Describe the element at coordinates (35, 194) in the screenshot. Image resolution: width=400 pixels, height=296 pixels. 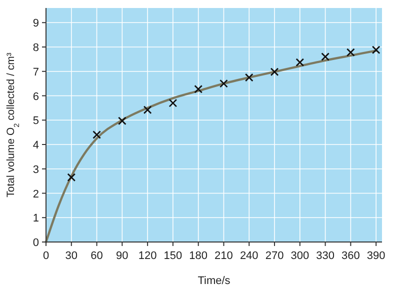
I see `y-tick-label: 2` at that location.